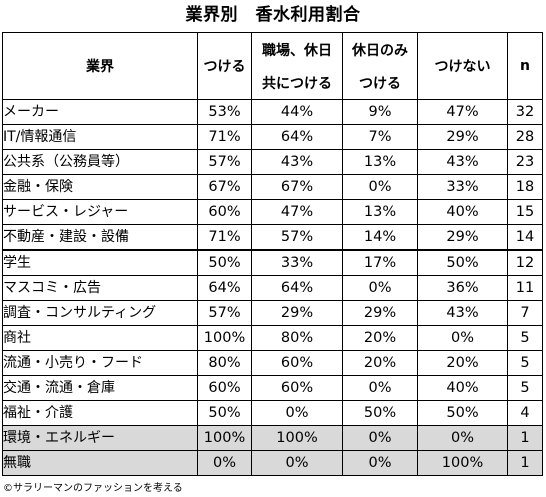 The width and height of the screenshot is (546, 497). What do you see at coordinates (297, 413) in the screenshot?
I see `cell-both: 0%` at bounding box center [297, 413].